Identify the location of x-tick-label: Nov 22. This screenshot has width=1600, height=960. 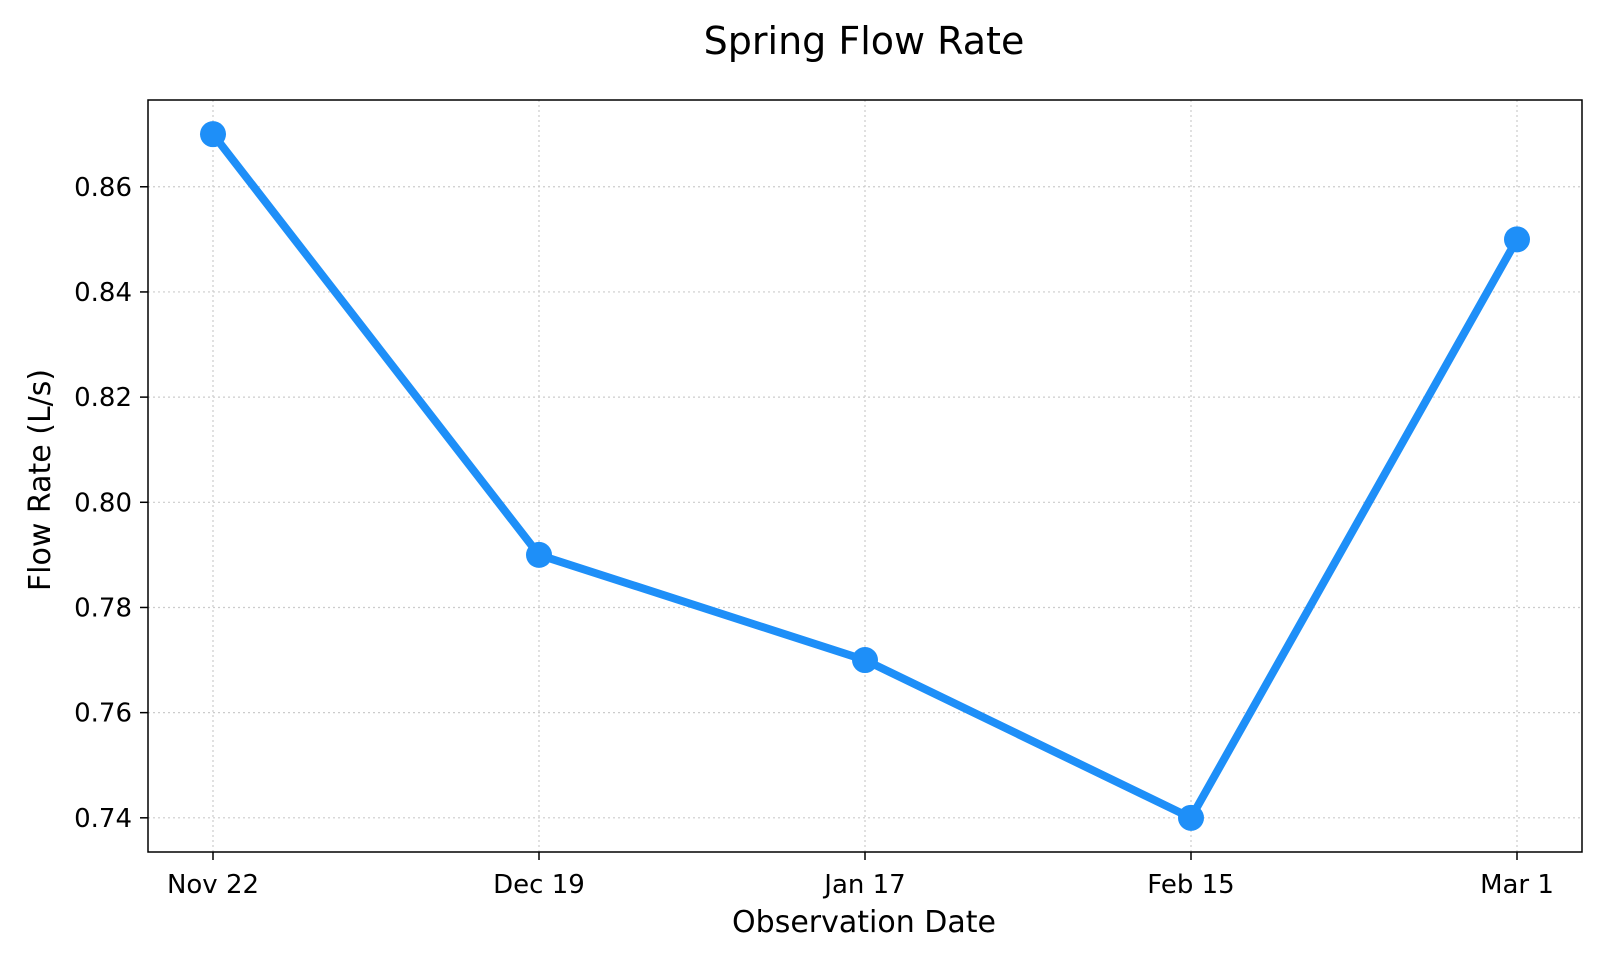
(213, 885).